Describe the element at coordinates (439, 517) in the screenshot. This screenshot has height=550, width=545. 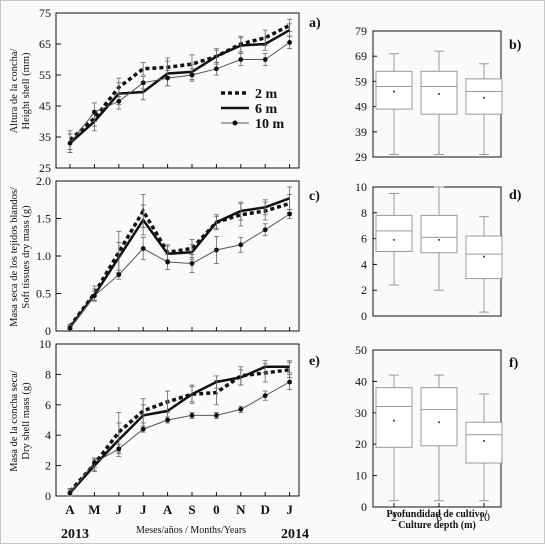
I see `box-category-label: 6` at that location.